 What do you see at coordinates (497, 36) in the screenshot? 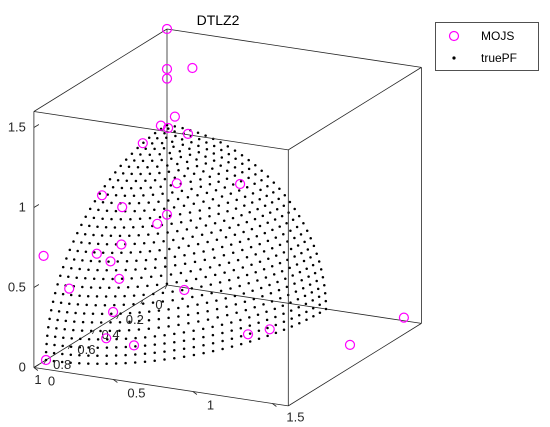
I see `legend-mojs-label: MOJS` at bounding box center [497, 36].